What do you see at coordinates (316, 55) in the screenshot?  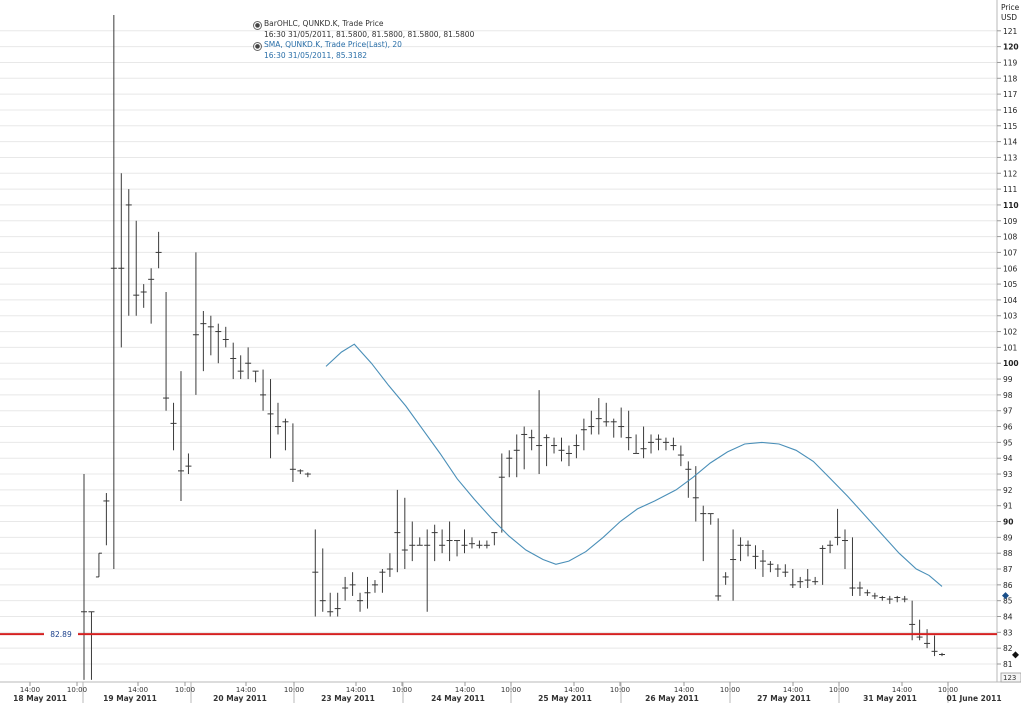 I see `legend-sma-values: 16:30 31/05/2011, 85.3182` at bounding box center [316, 55].